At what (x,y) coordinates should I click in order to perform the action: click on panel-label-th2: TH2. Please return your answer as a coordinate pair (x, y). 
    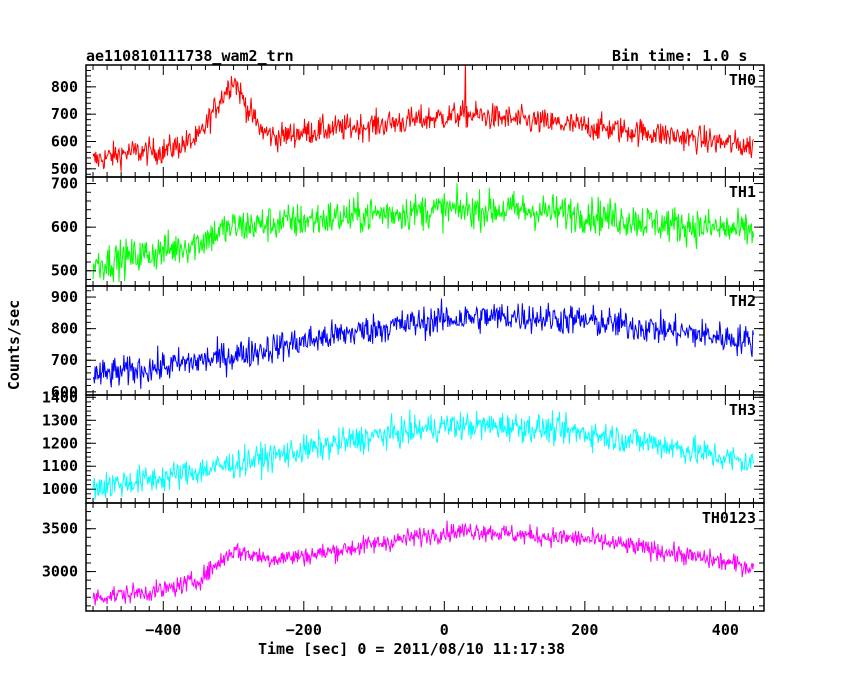
    Looking at the image, I should click on (742, 301).